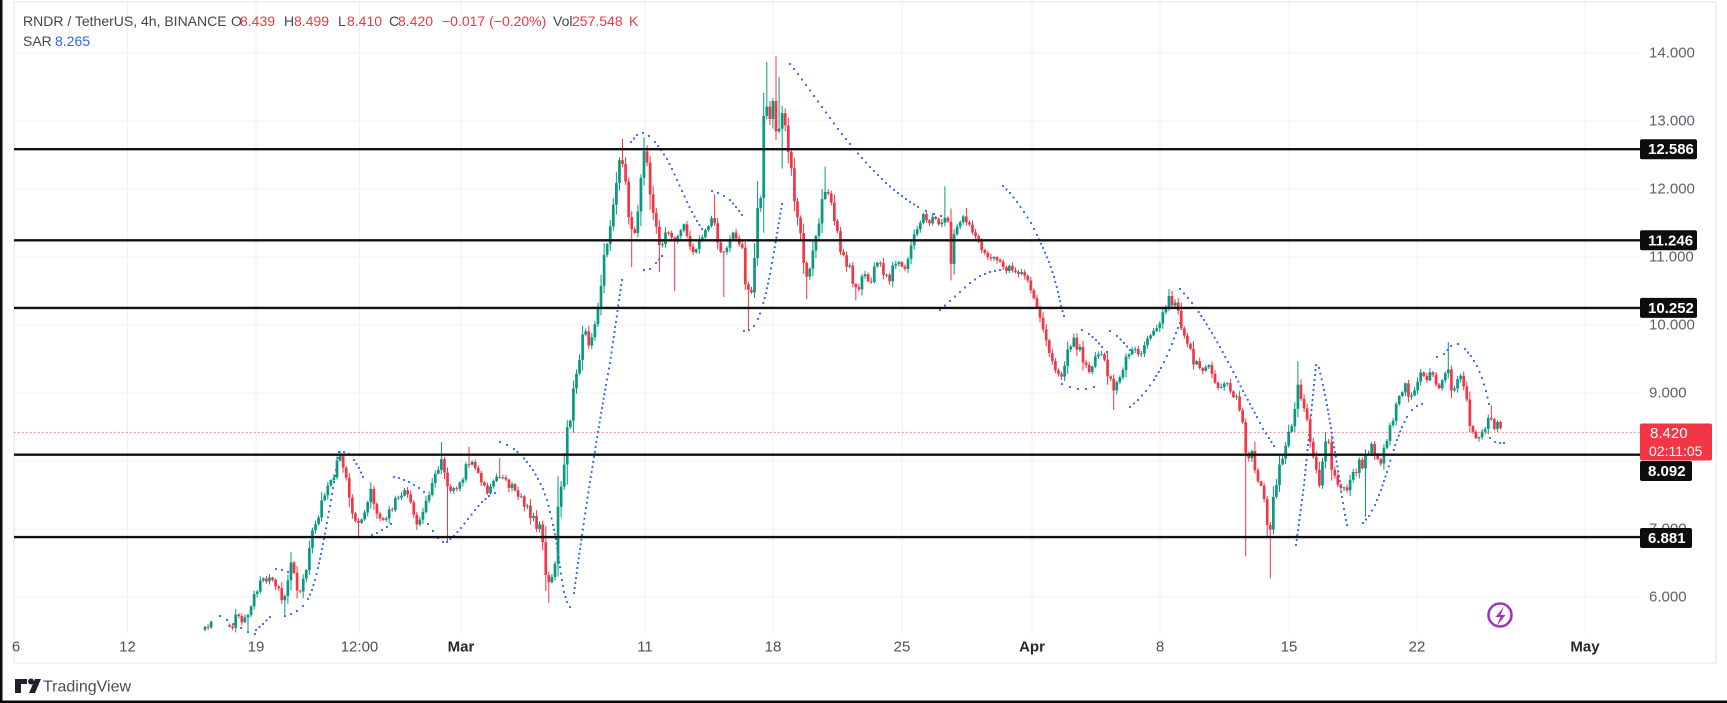 Image resolution: width=1727 pixels, height=703 pixels. I want to click on svg-text: 8.410, so click(364, 21).